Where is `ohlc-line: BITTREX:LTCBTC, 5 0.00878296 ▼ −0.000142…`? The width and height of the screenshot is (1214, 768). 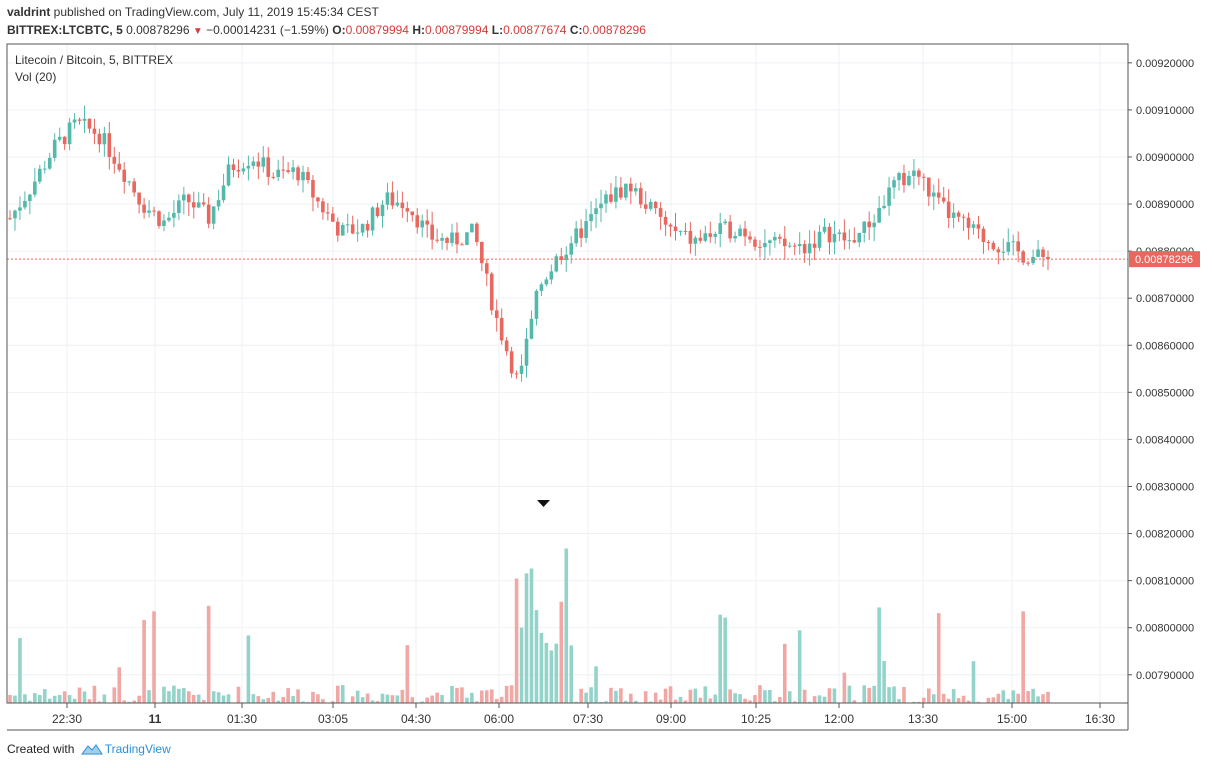
ohlc-line: BITTREX:LTCBTC, 5 0.00878296 ▼ −0.000142… is located at coordinates (326, 30).